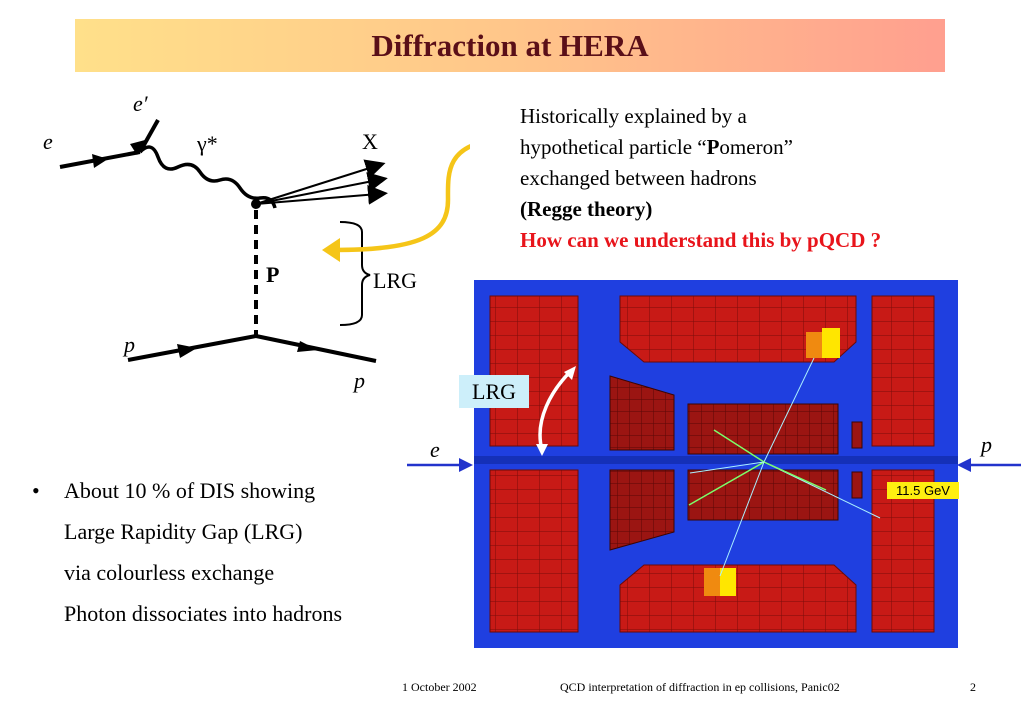  What do you see at coordinates (359, 380) in the screenshot?
I see `label-p-out: p` at bounding box center [359, 380].